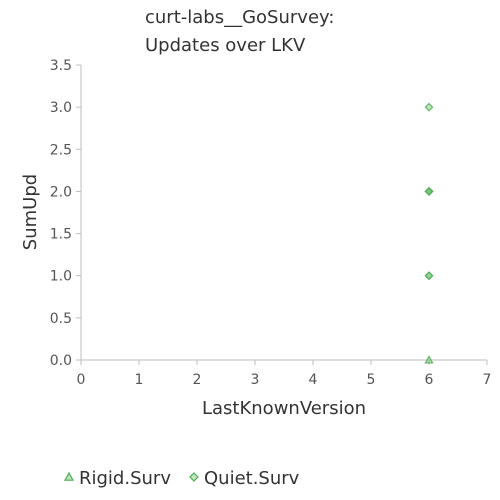 The width and height of the screenshot is (500, 500). I want to click on x-tick-label: 7, so click(487, 380).